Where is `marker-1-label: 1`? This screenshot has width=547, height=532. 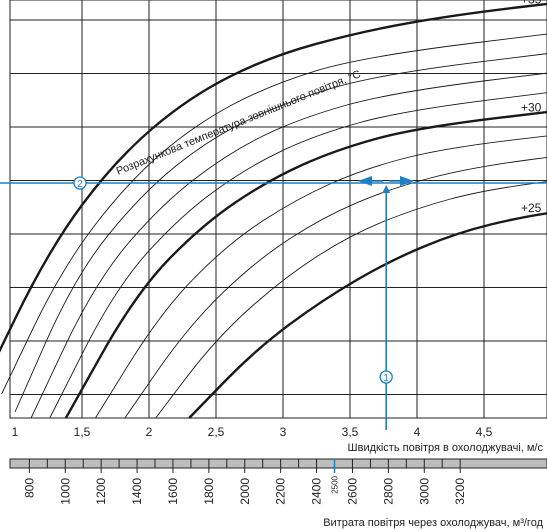
marker-1-label: 1 is located at coordinates (386, 378).